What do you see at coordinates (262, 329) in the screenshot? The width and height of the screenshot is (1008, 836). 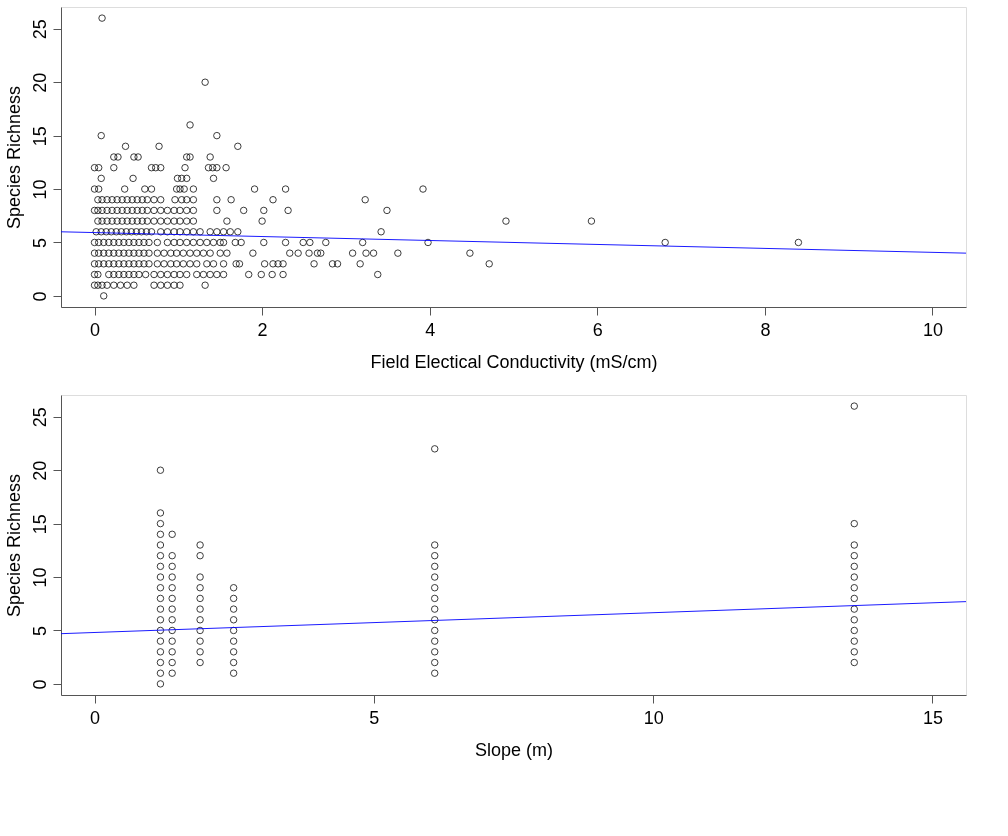 I see `x-tick-label: 2` at bounding box center [262, 329].